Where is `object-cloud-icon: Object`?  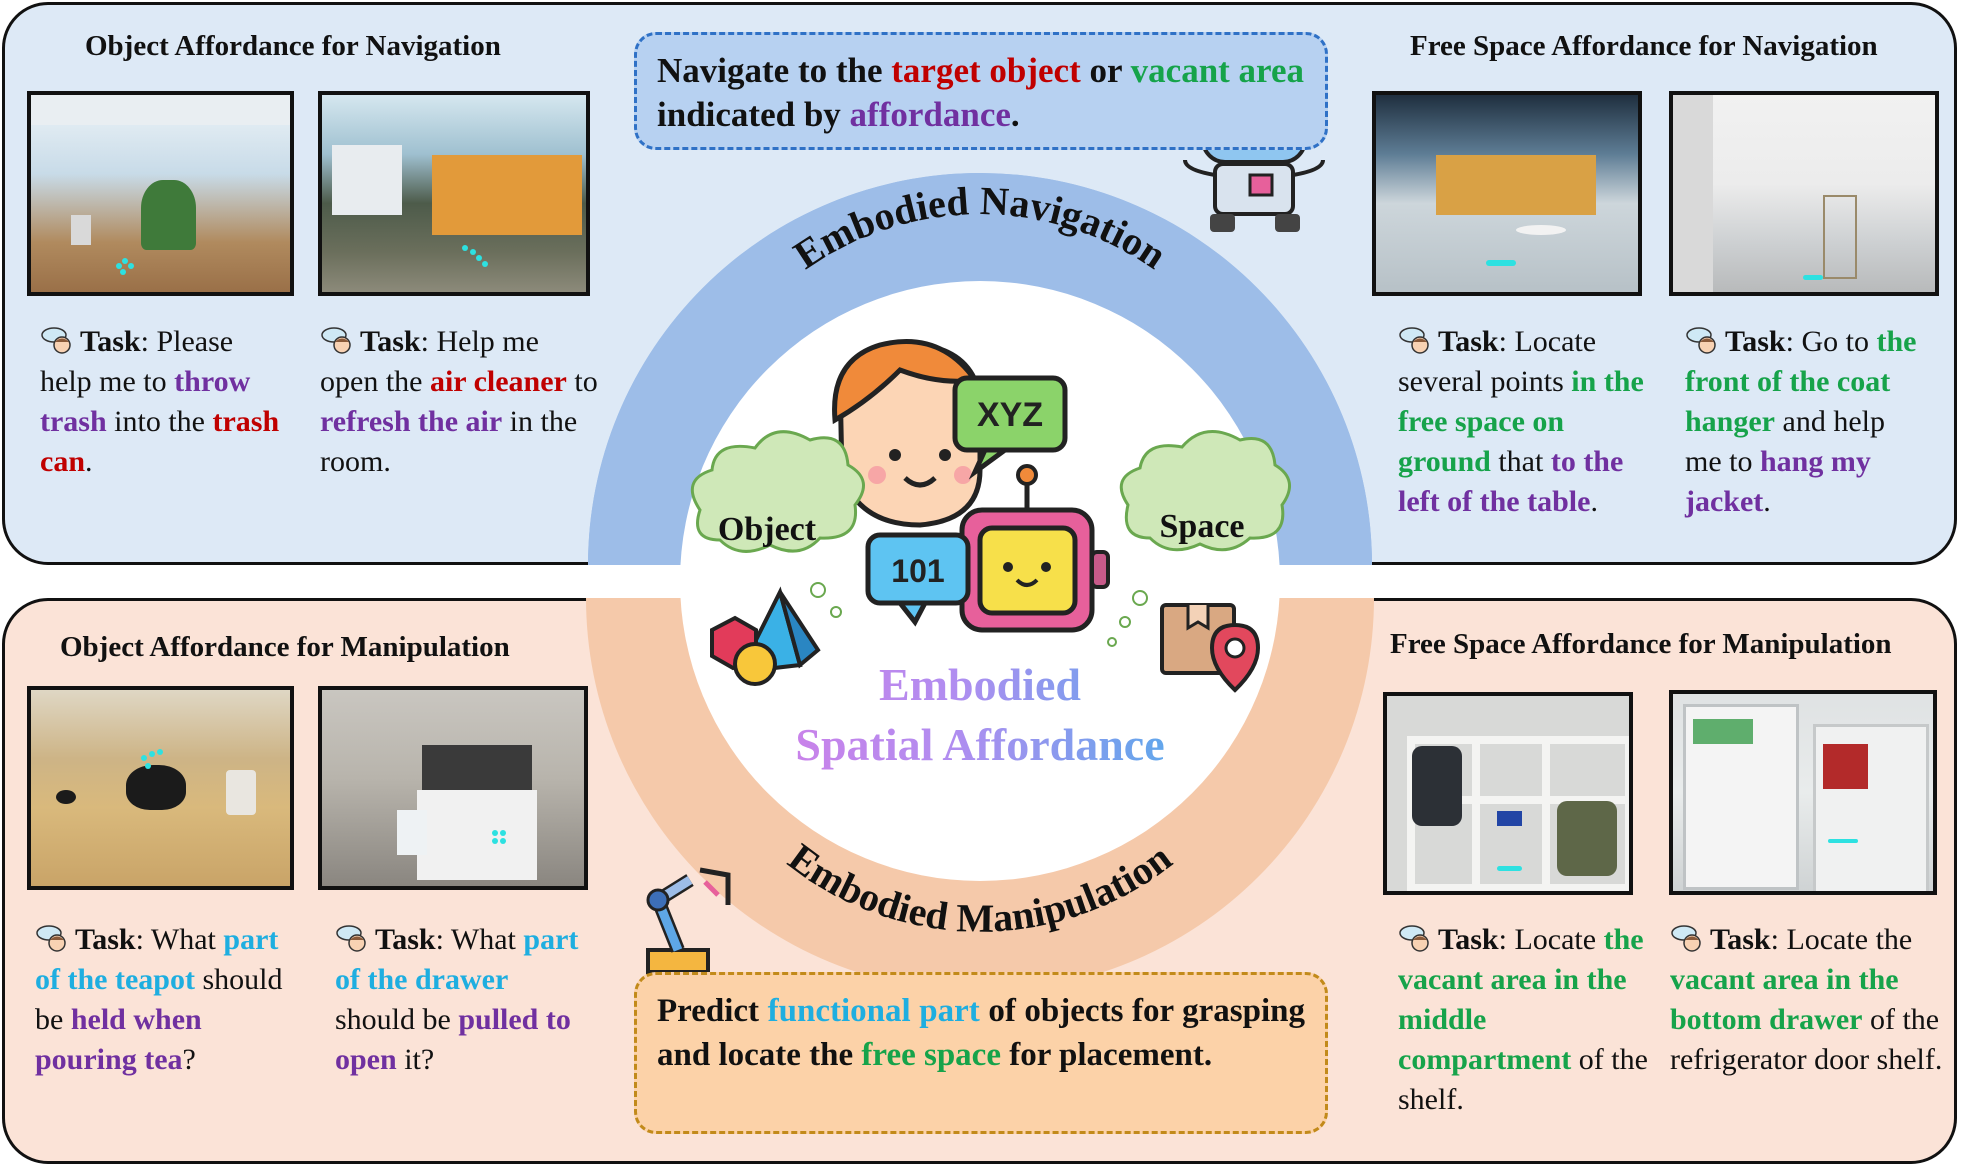 object-cloud-icon: Object is located at coordinates (777, 524).